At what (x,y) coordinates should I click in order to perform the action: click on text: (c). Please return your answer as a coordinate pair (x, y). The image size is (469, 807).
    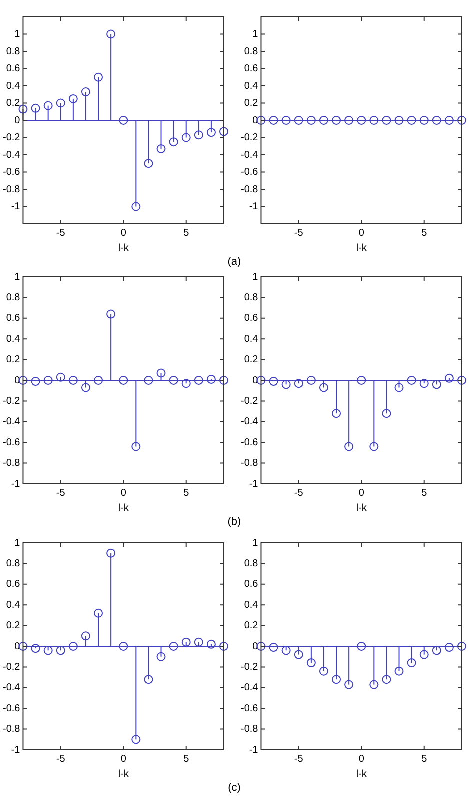
    Looking at the image, I should click on (234, 788).